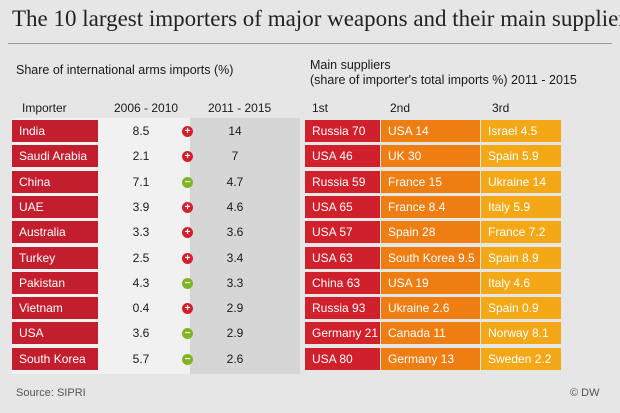  What do you see at coordinates (320, 108) in the screenshot?
I see `col-header-1st: 1st` at bounding box center [320, 108].